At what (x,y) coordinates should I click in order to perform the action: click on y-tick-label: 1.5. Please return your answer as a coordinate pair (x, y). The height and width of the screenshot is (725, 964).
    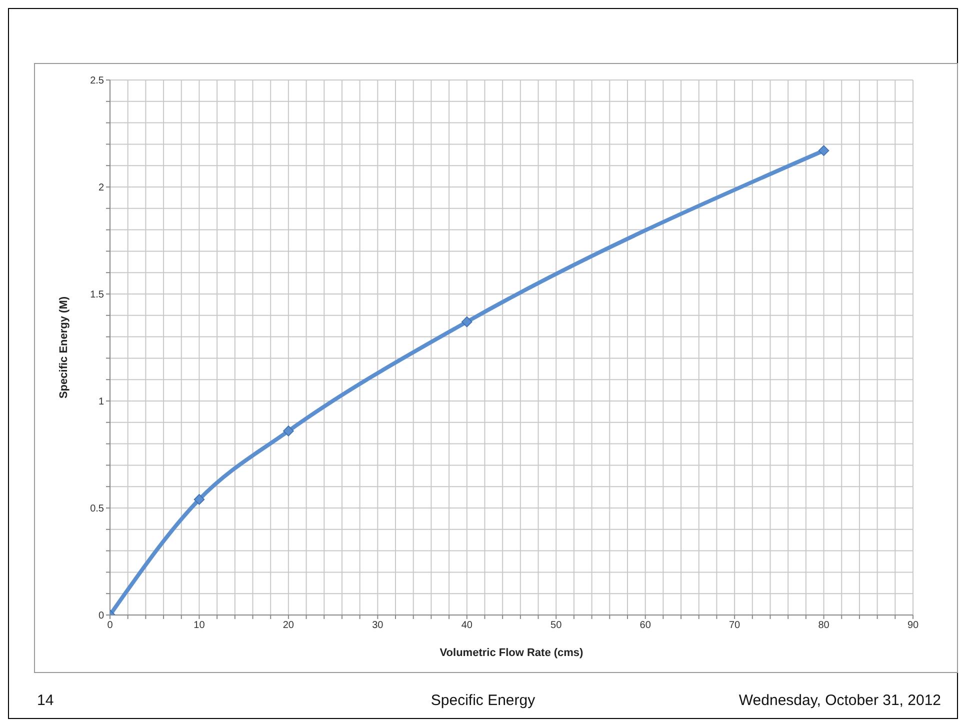
    Looking at the image, I should click on (97, 295).